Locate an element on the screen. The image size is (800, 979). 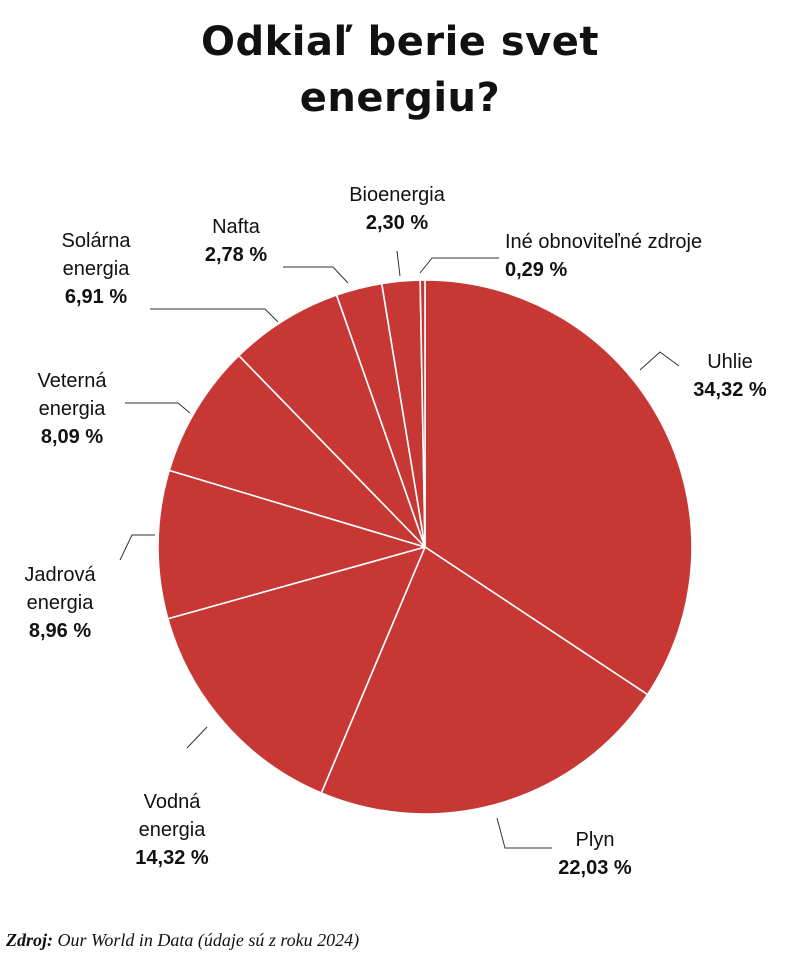
pie-slice-vodna-energia is located at coordinates (296, 670).